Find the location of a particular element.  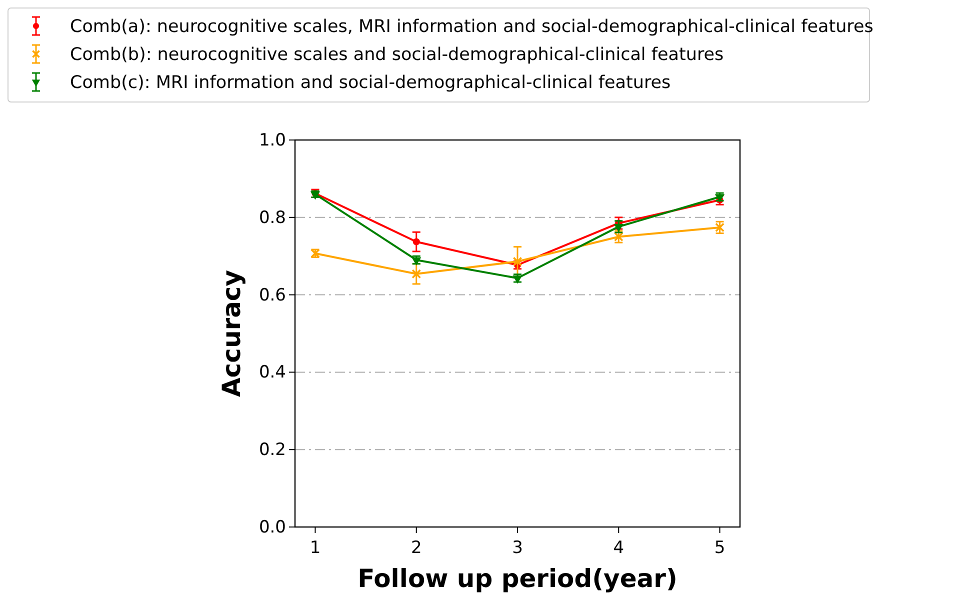

y-tick-label: 1.0 is located at coordinates (272, 140).